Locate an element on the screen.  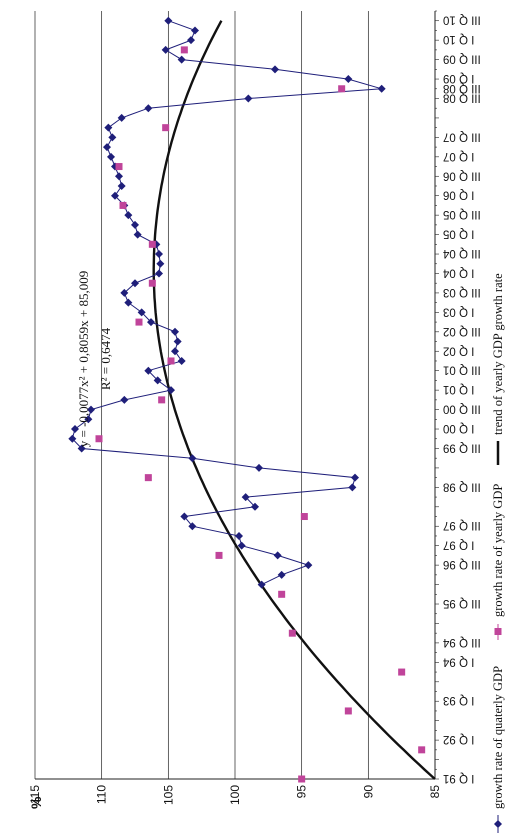
y-tick-label: 110 is located at coordinates (102, 794).